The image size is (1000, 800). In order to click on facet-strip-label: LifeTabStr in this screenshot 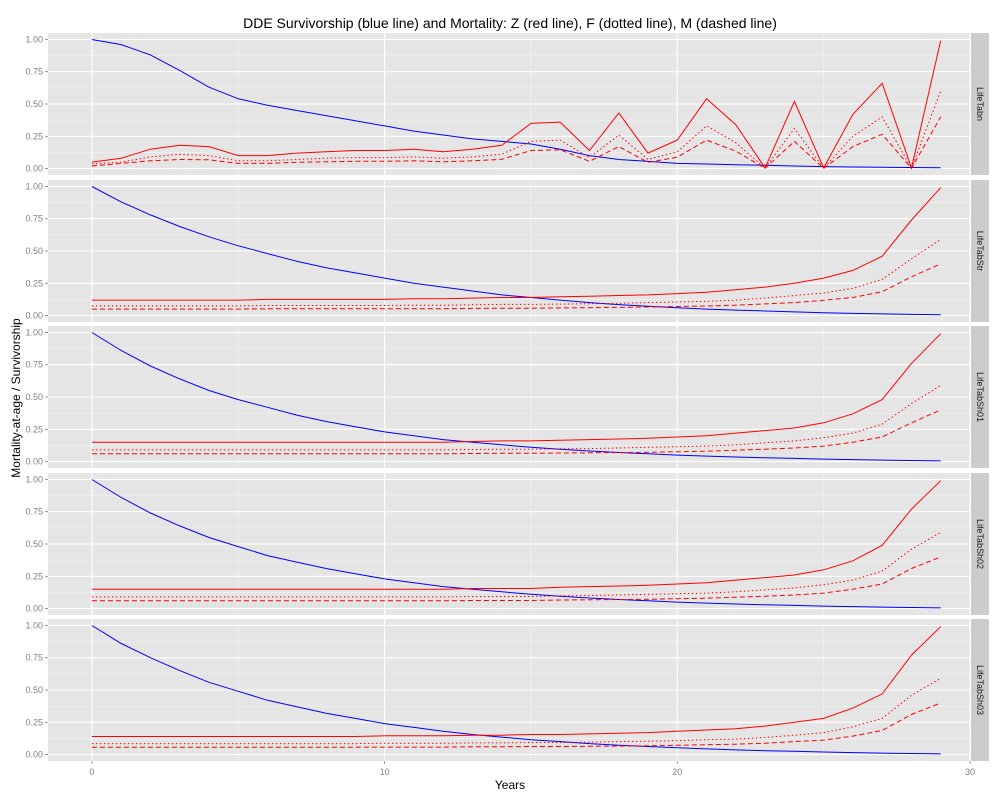, I will do `click(980, 251)`.